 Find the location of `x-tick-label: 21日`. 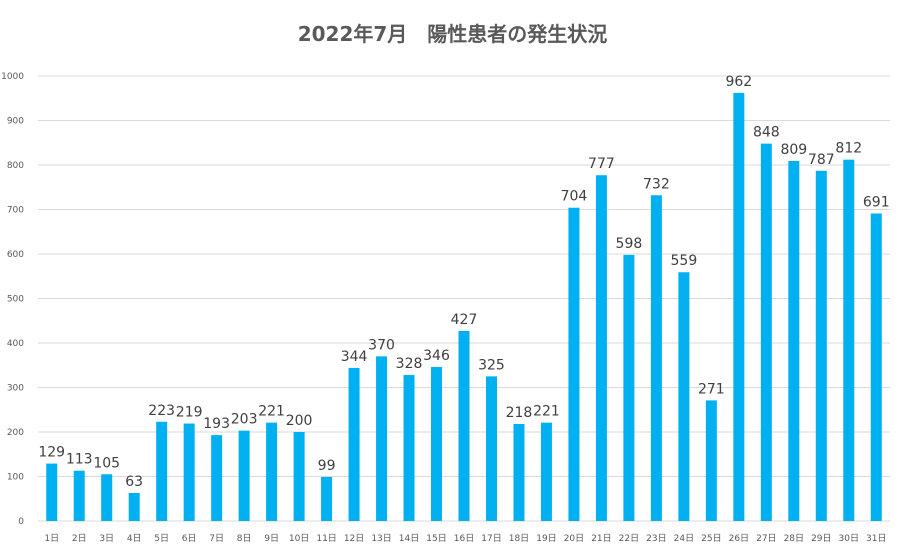

x-tick-label: 21日 is located at coordinates (601, 538).